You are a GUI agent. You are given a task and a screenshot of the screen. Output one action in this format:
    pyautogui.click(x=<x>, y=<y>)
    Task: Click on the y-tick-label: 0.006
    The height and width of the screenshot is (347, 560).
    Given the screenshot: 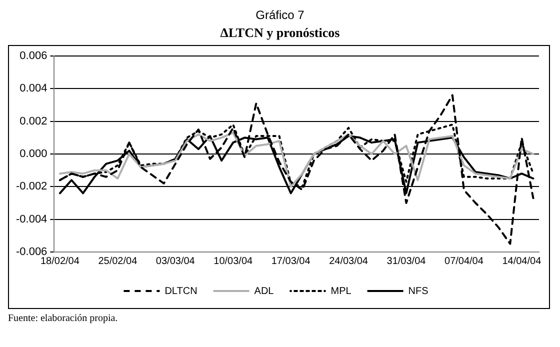 What is the action you would take?
    pyautogui.click(x=34, y=56)
    